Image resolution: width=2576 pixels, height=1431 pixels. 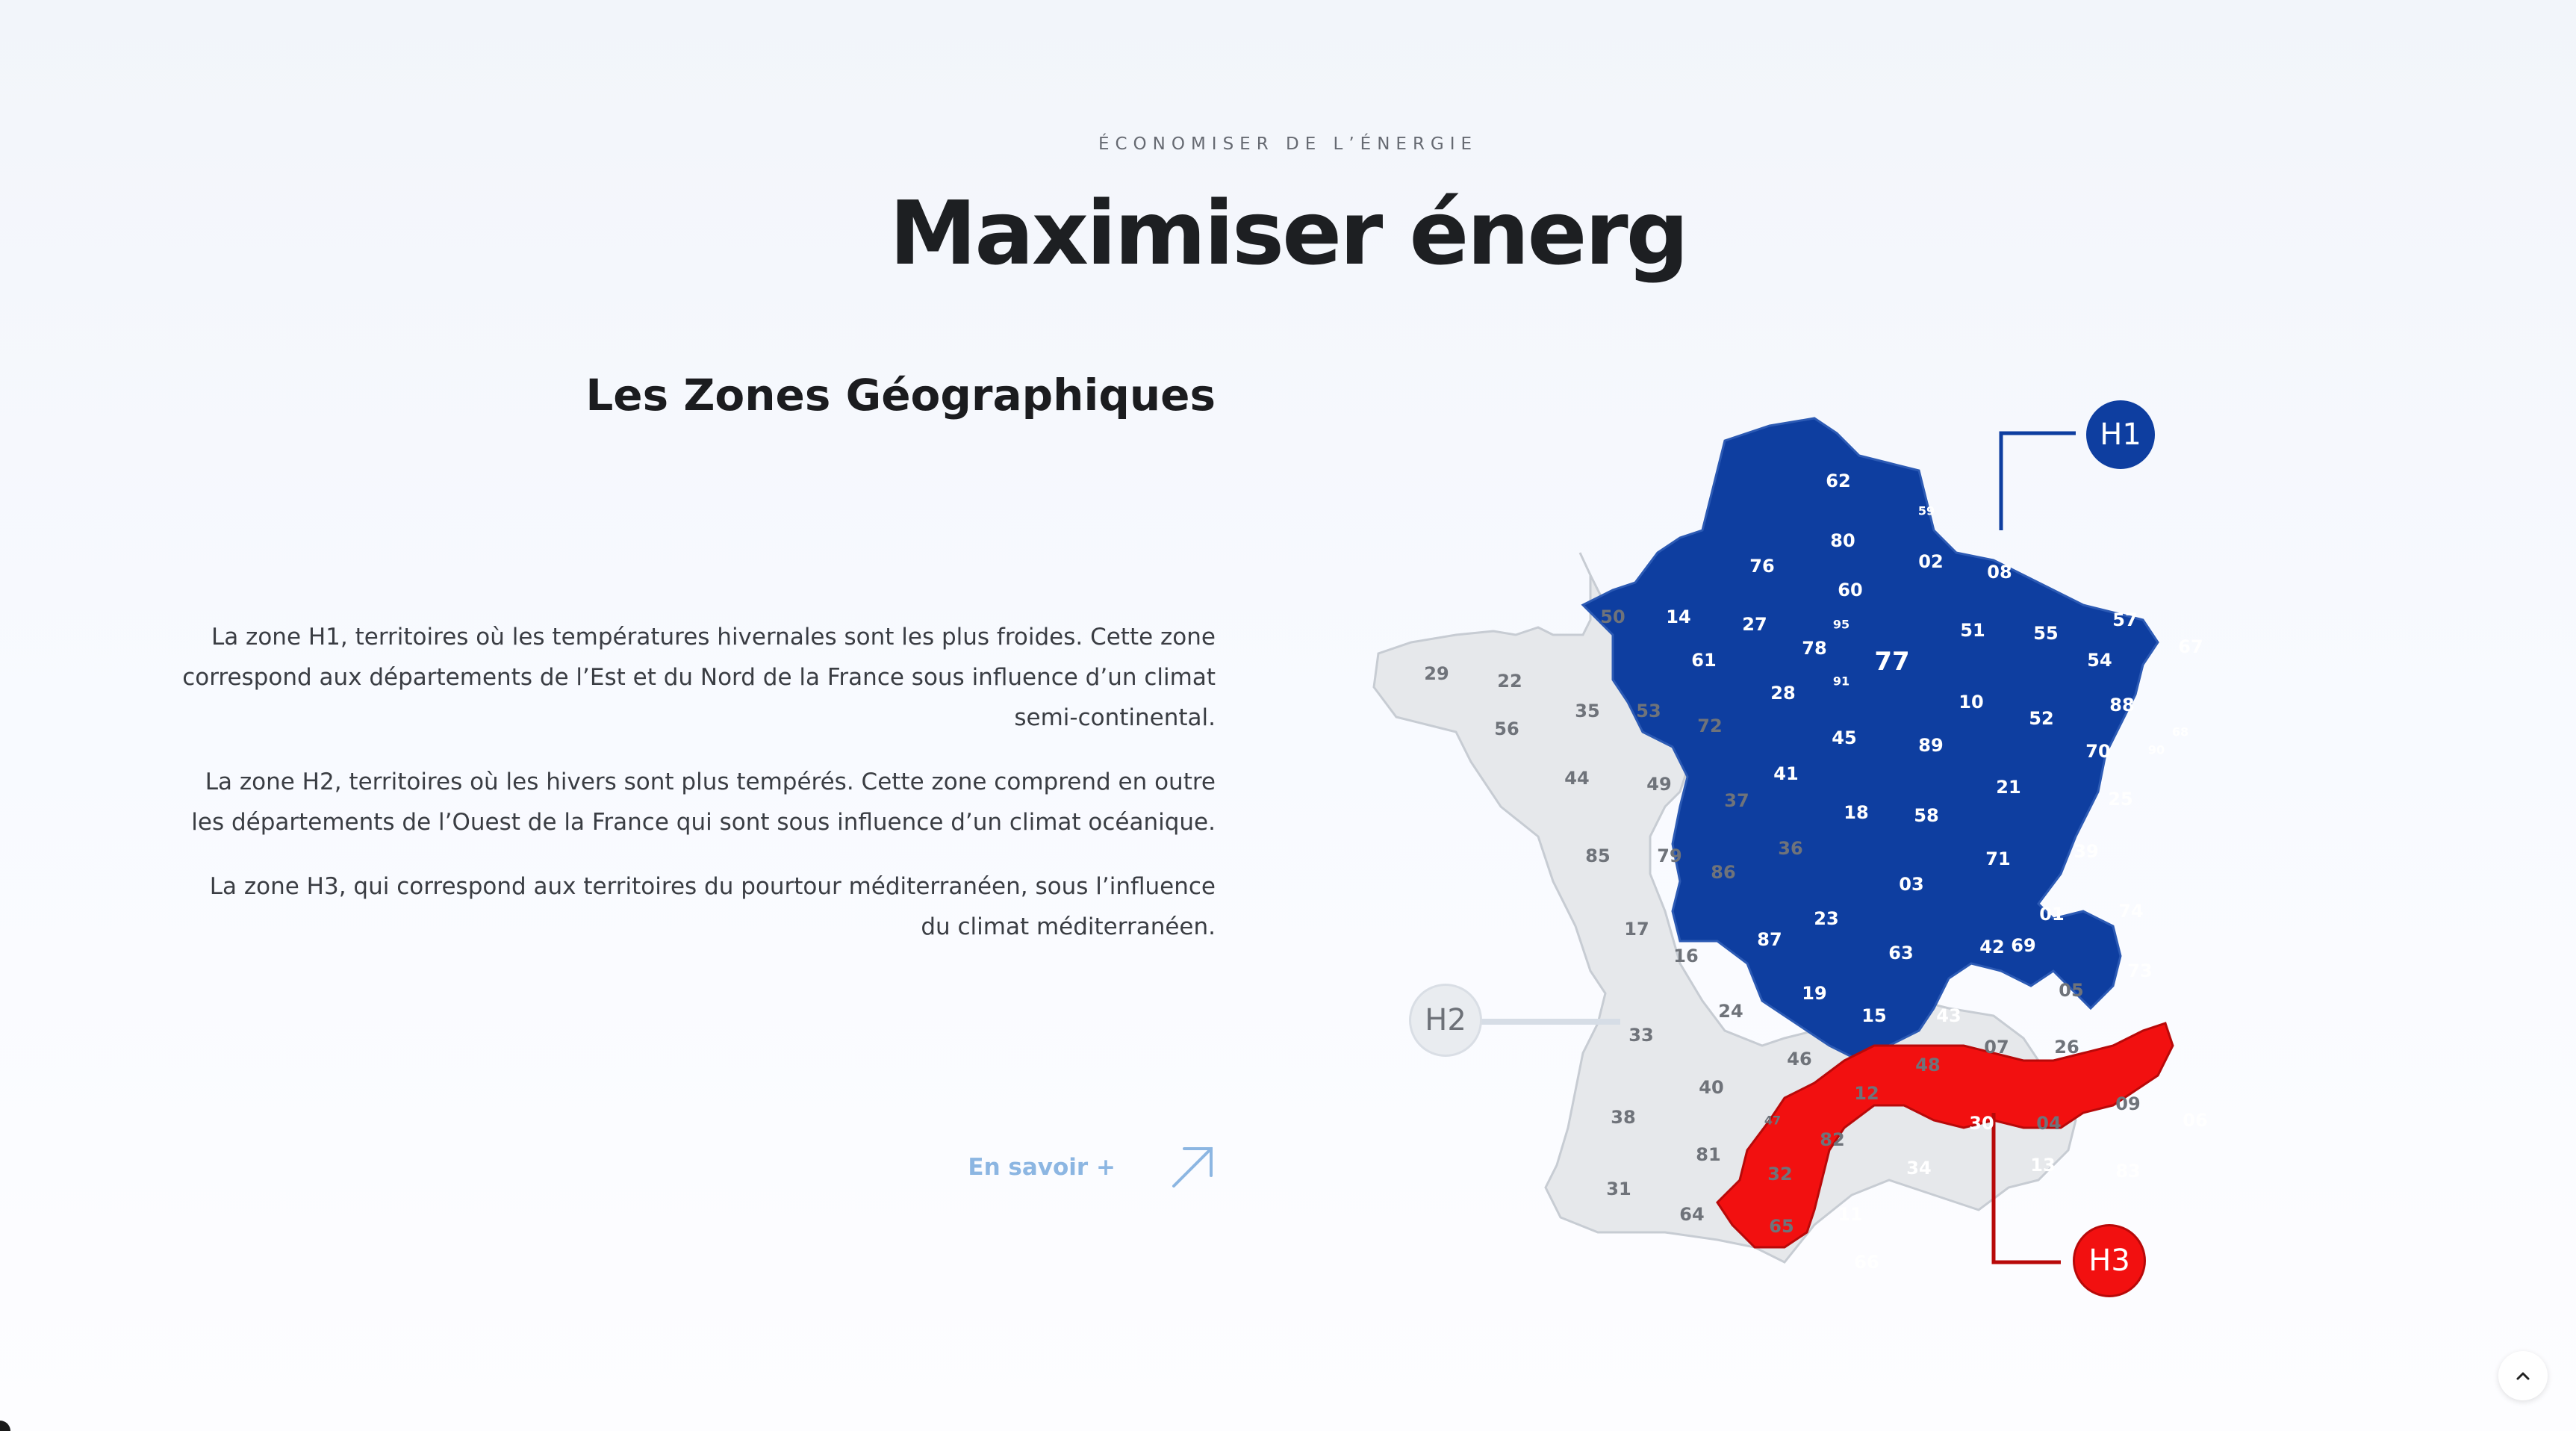 I want to click on dept-label: 69, so click(x=2023, y=945).